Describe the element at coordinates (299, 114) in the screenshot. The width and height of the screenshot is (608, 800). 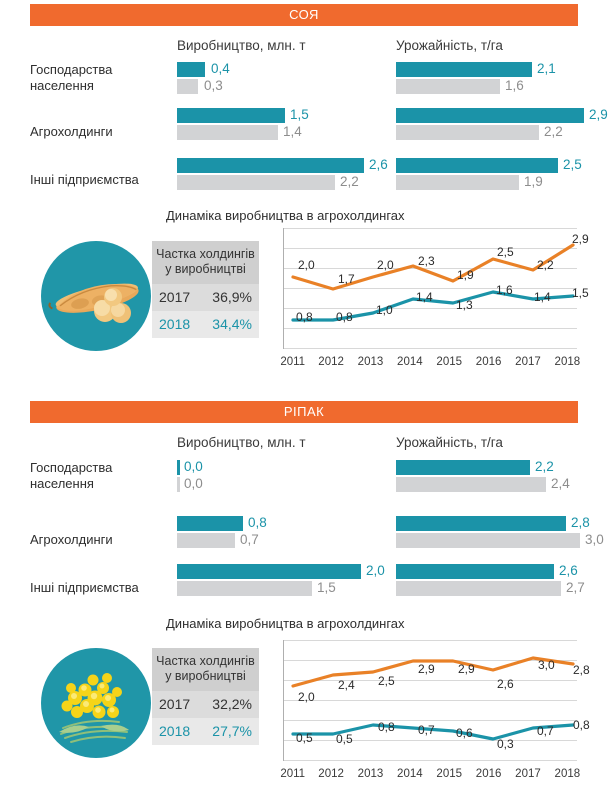
I see `bar-value-current: 1,5` at that location.